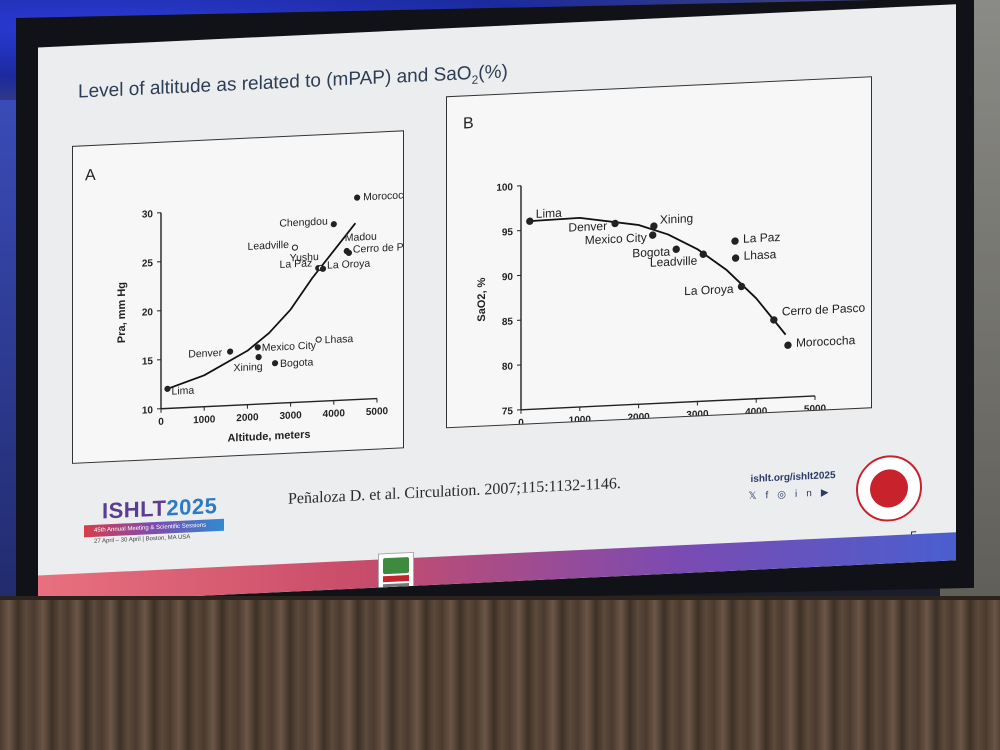 The width and height of the screenshot is (1000, 750). Describe the element at coordinates (757, 496) in the screenshot. I see `x-icon: 𝕏` at that location.